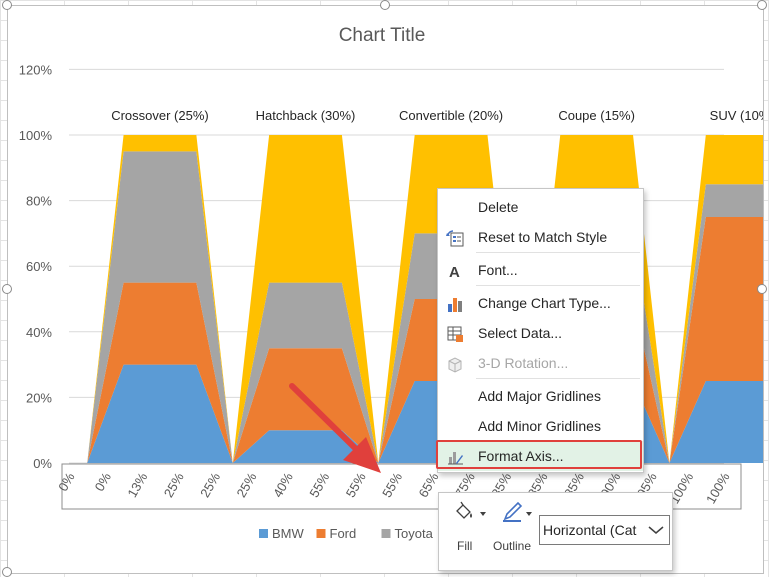 This screenshot has width=769, height=577. What do you see at coordinates (39, 201) in the screenshot?
I see `y-tick-label: 80%` at bounding box center [39, 201].